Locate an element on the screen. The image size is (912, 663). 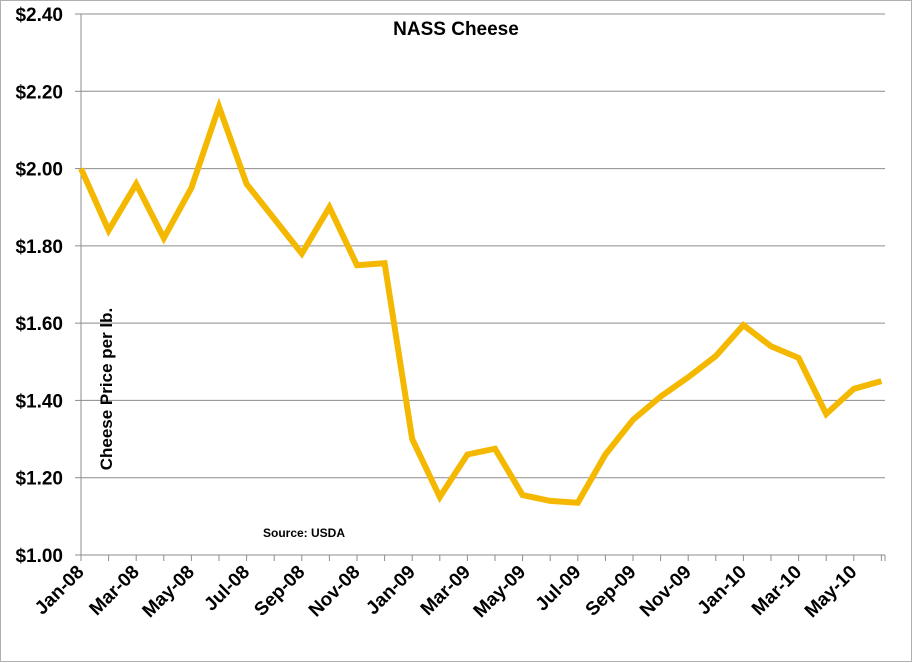
chart-title: NASS Cheese is located at coordinates (456, 29).